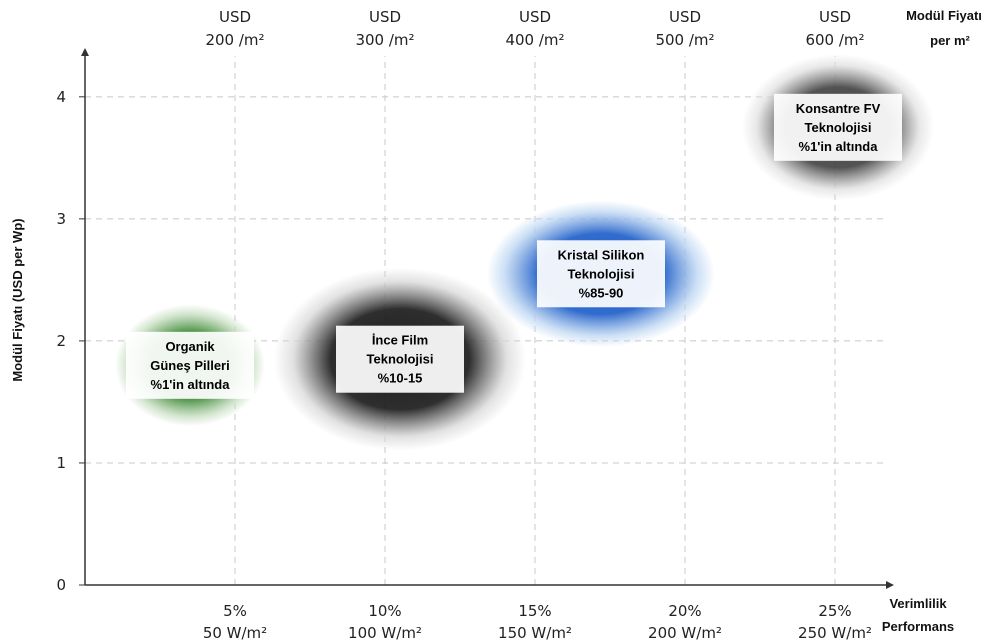 The height and width of the screenshot is (644, 991). Describe the element at coordinates (61, 463) in the screenshot. I see `y-tick-label-1: 1` at that location.